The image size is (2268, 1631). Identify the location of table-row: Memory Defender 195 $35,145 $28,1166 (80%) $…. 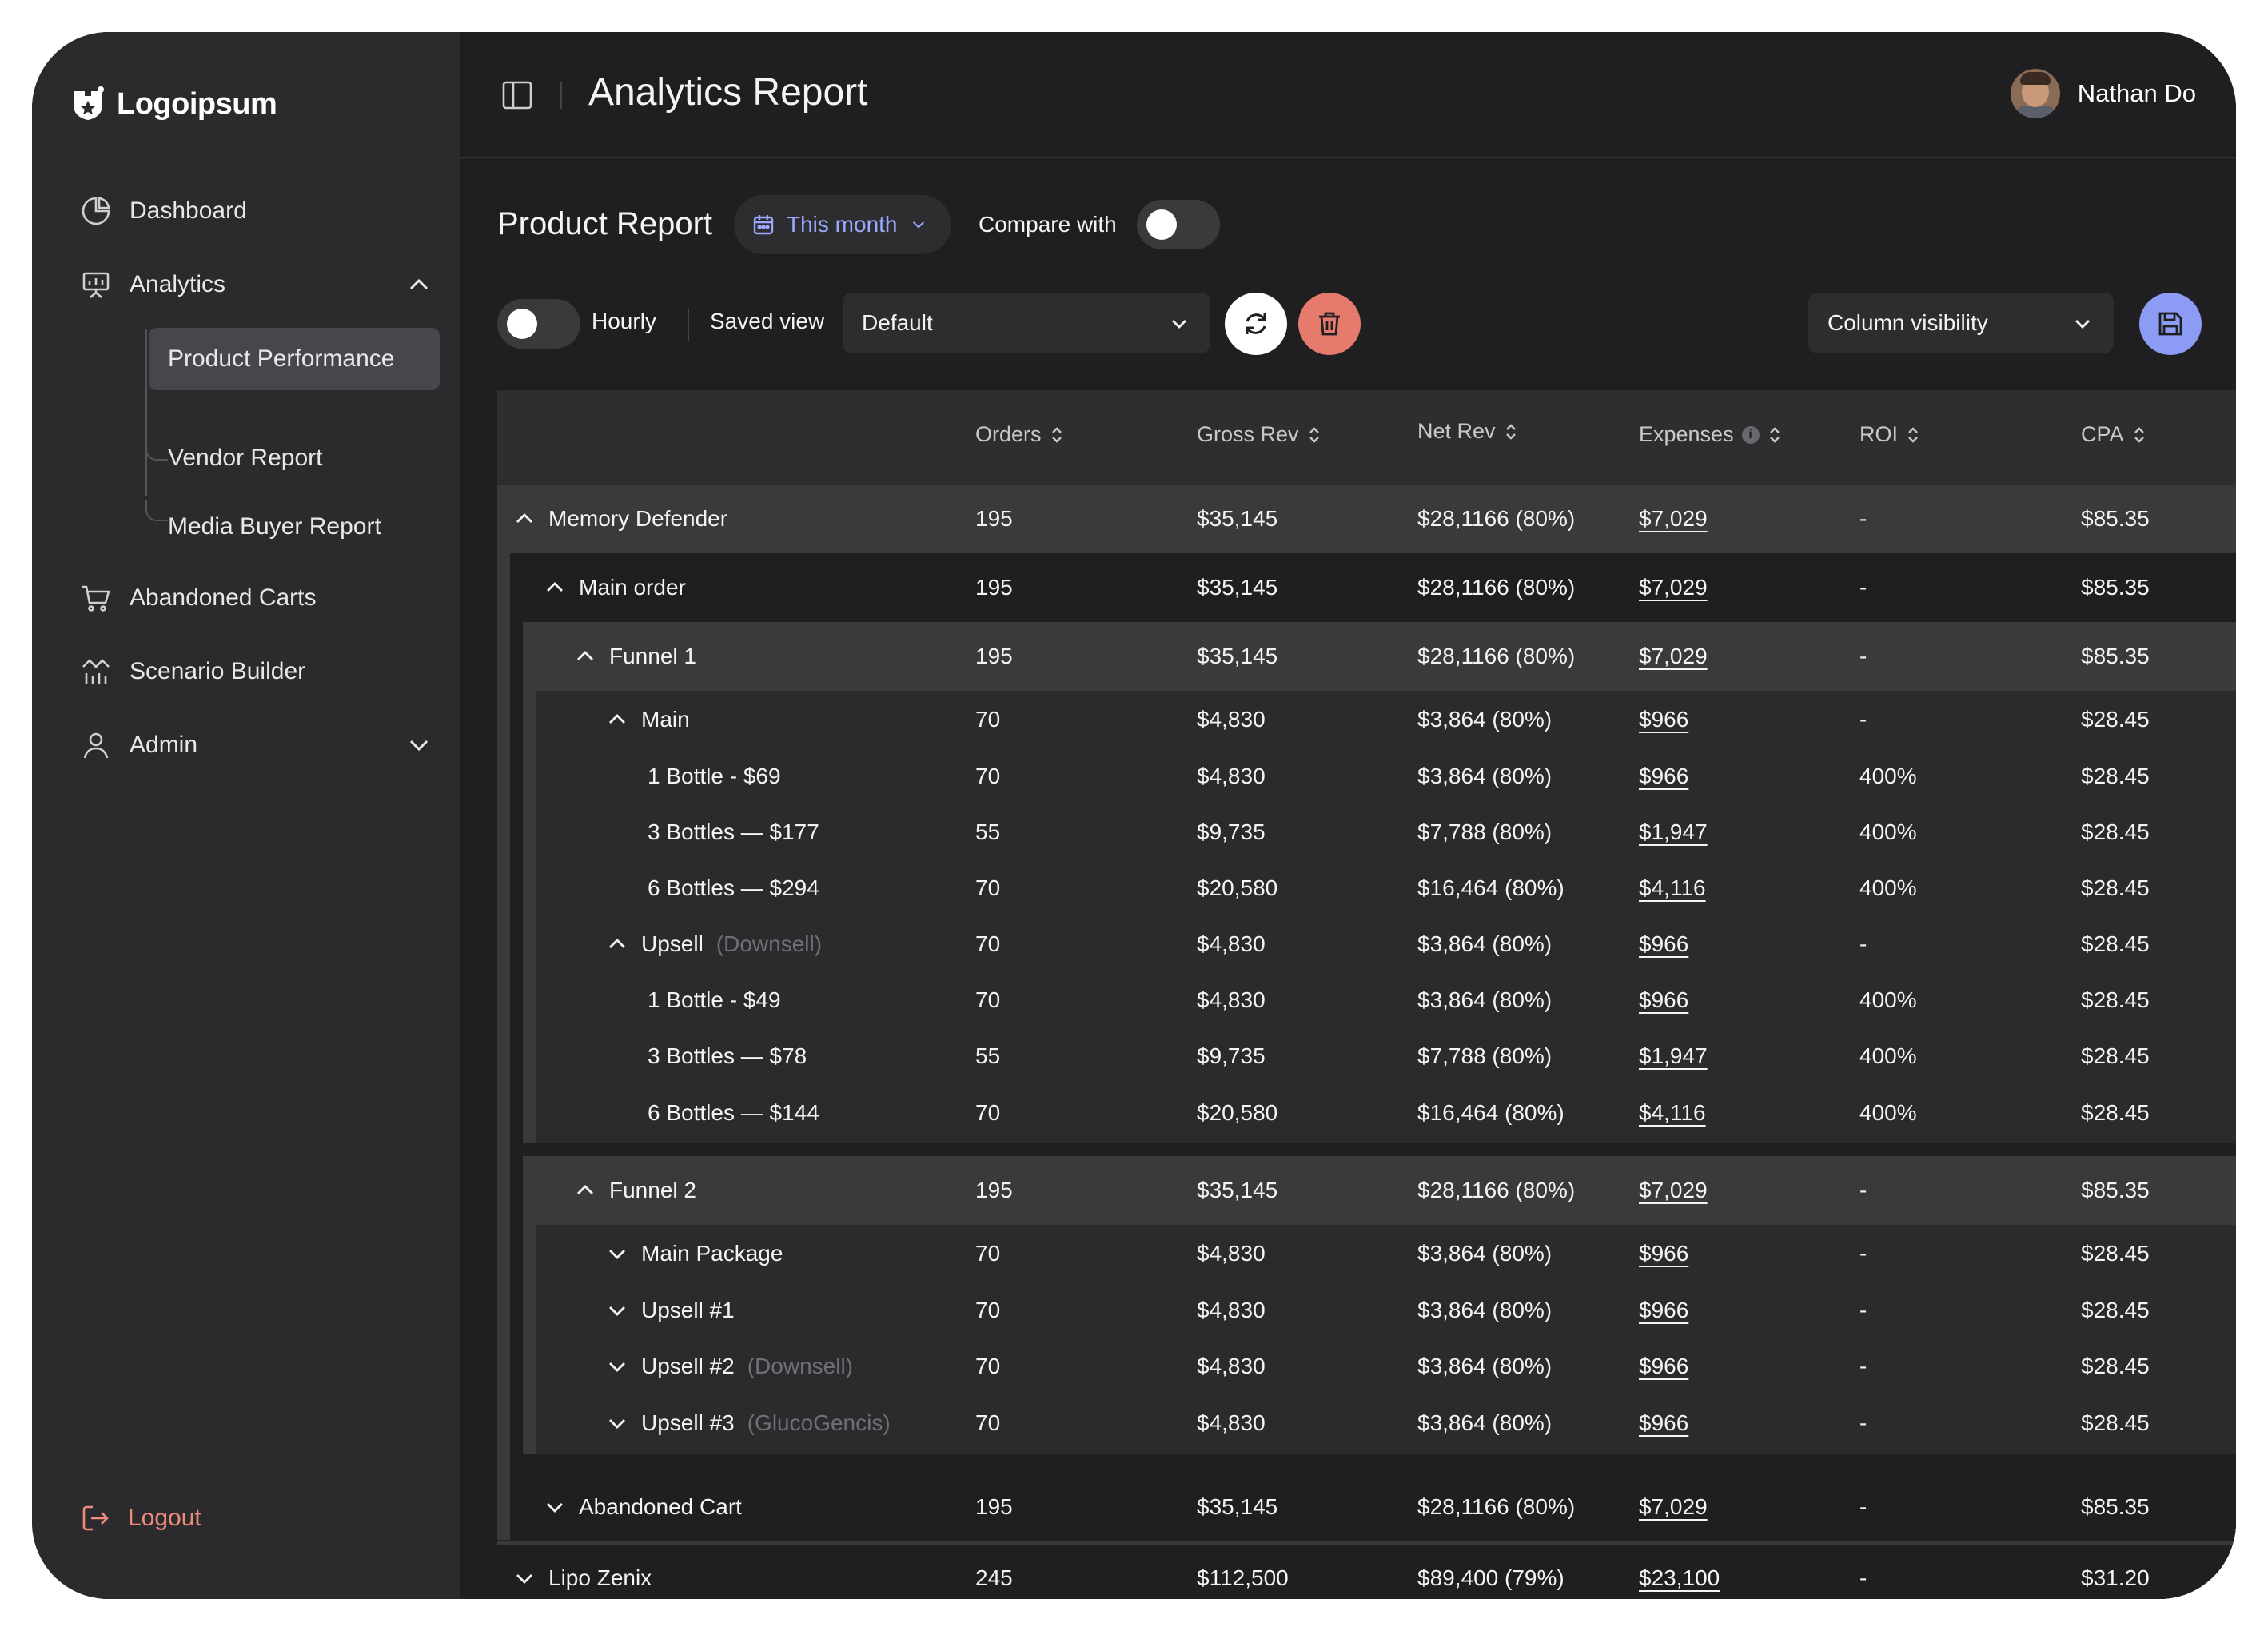
(1366, 519).